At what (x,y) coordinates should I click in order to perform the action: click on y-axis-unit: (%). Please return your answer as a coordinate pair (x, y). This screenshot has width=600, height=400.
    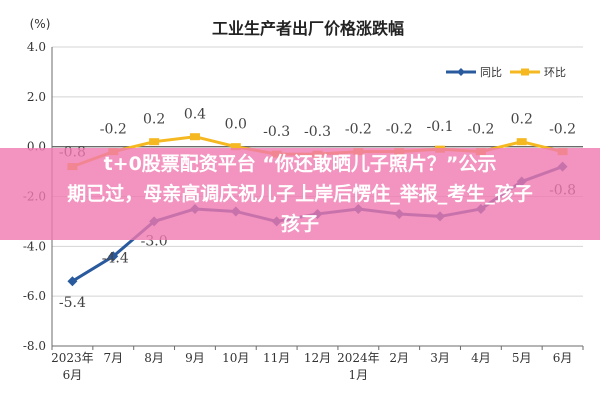
    Looking at the image, I should click on (40, 24).